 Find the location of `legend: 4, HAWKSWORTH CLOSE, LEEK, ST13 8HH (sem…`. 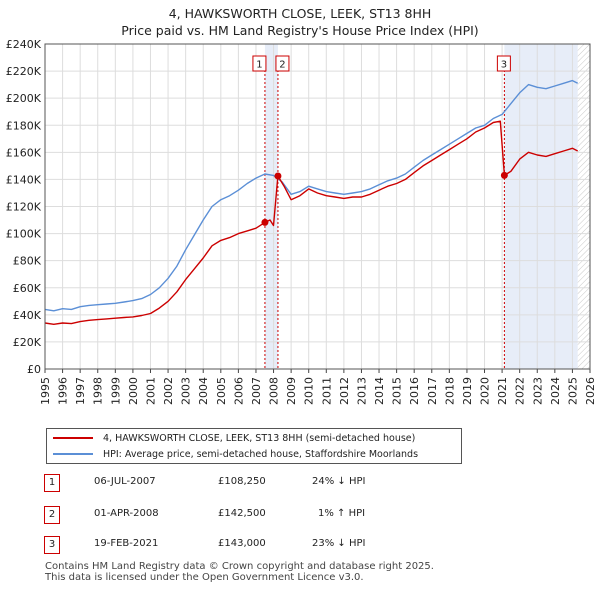

legend: 4, HAWKSWORTH CLOSE, LEEK, ST13 8HH (sem… is located at coordinates (254, 446).